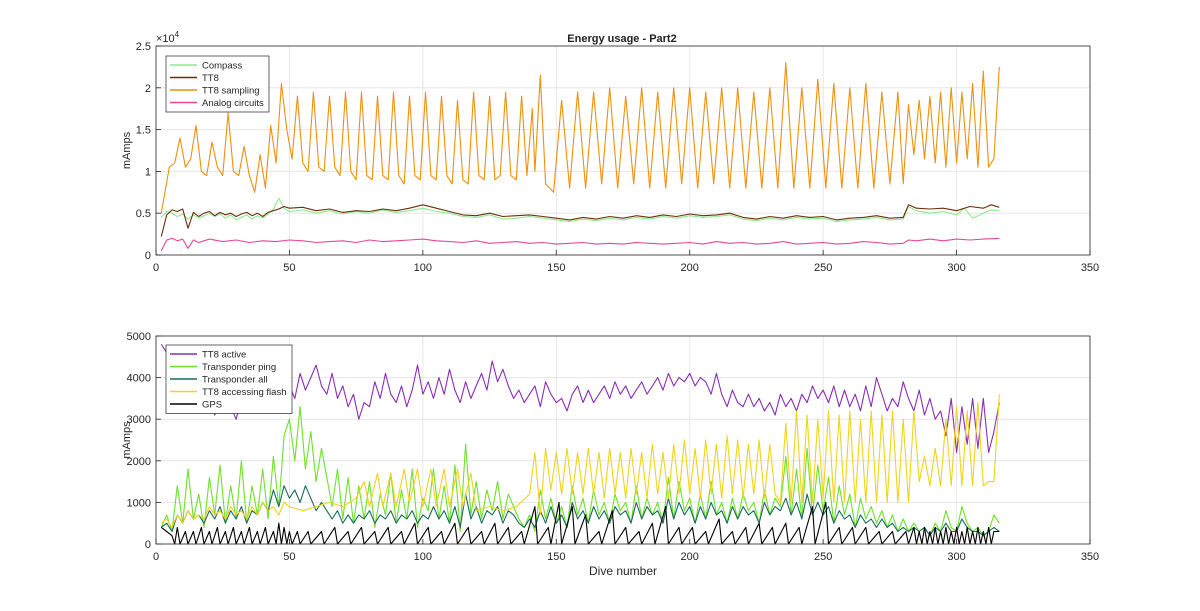  What do you see at coordinates (289, 268) in the screenshot?
I see `top-x-tick-label: 50` at bounding box center [289, 268].